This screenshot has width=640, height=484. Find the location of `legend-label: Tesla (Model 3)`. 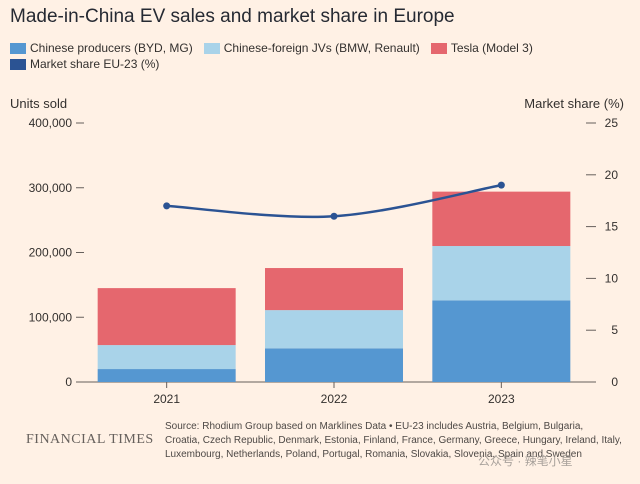

legend-label: Tesla (Model 3) is located at coordinates (491, 48).